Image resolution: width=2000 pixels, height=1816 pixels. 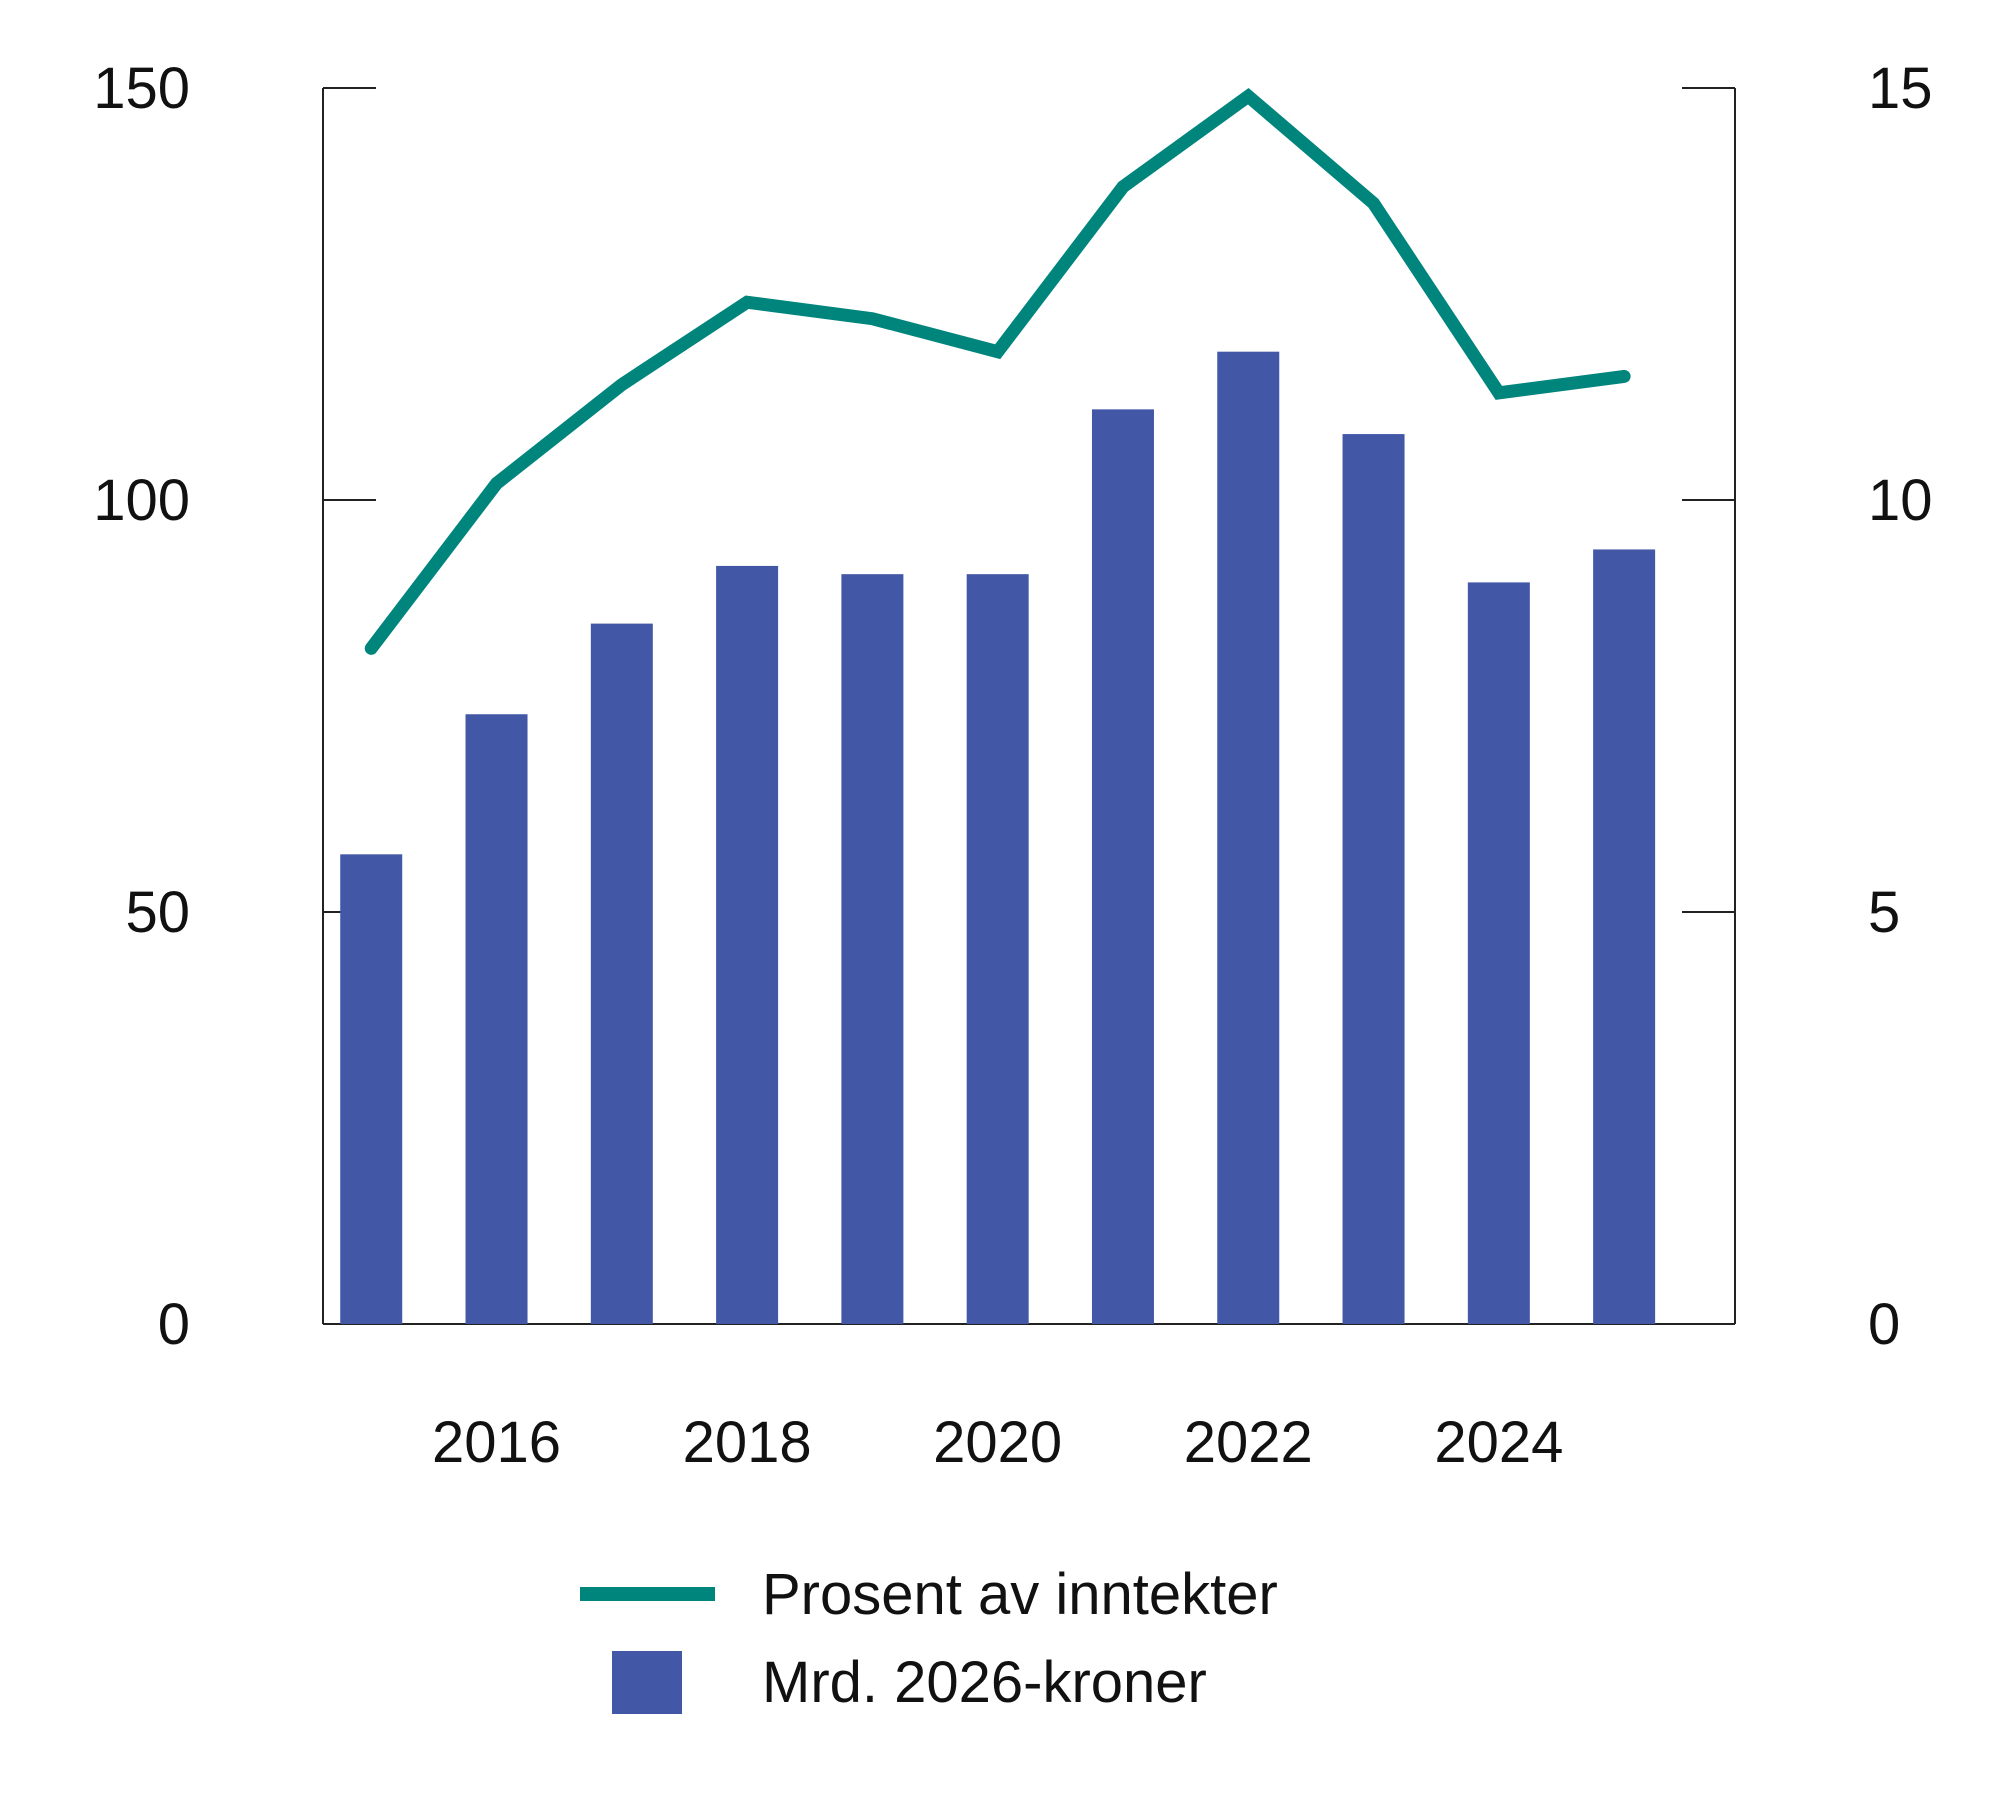 What do you see at coordinates (1498, 953) in the screenshot?
I see `bar-2024` at bounding box center [1498, 953].